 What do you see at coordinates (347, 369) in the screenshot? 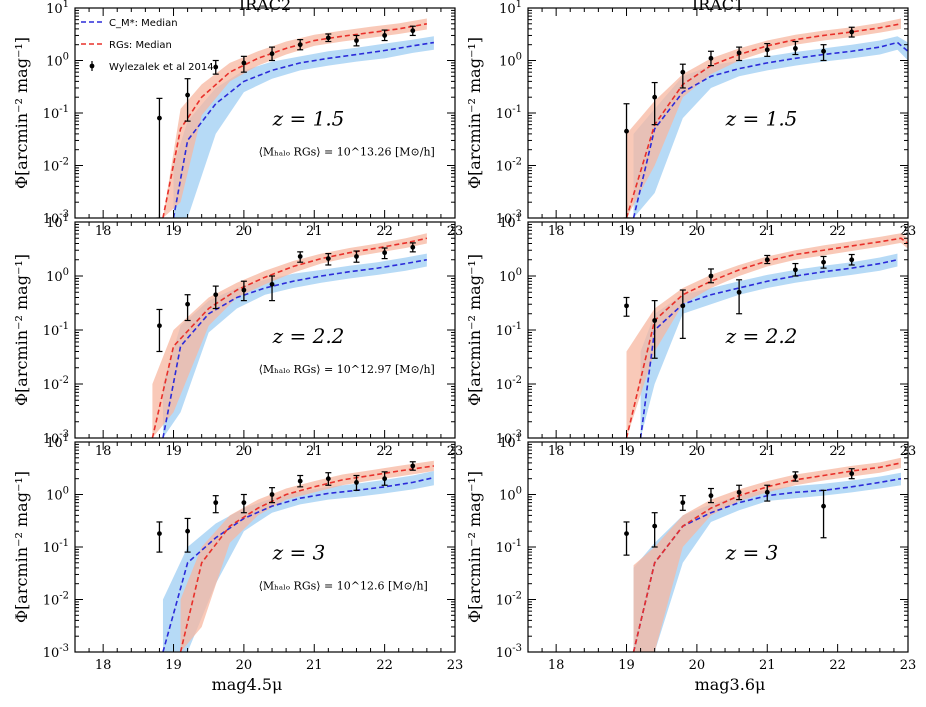
I see `halo-mass-label: ⟨Mₕₐₗₒ RGs⟩ = 10^12.97 [M⊙/h]` at bounding box center [347, 369].